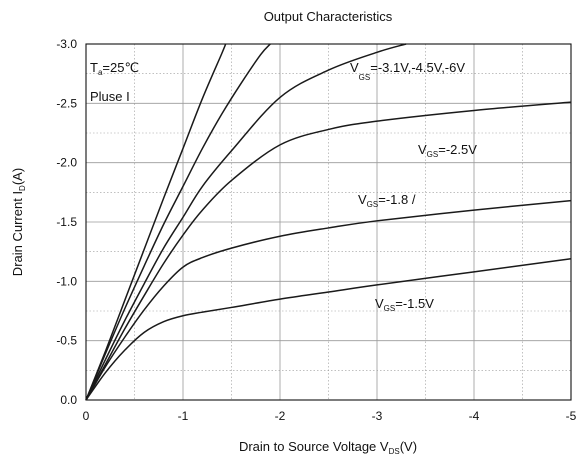  I want to click on annotation-vgs-2-5: VGS=-2.5V, so click(447, 150).